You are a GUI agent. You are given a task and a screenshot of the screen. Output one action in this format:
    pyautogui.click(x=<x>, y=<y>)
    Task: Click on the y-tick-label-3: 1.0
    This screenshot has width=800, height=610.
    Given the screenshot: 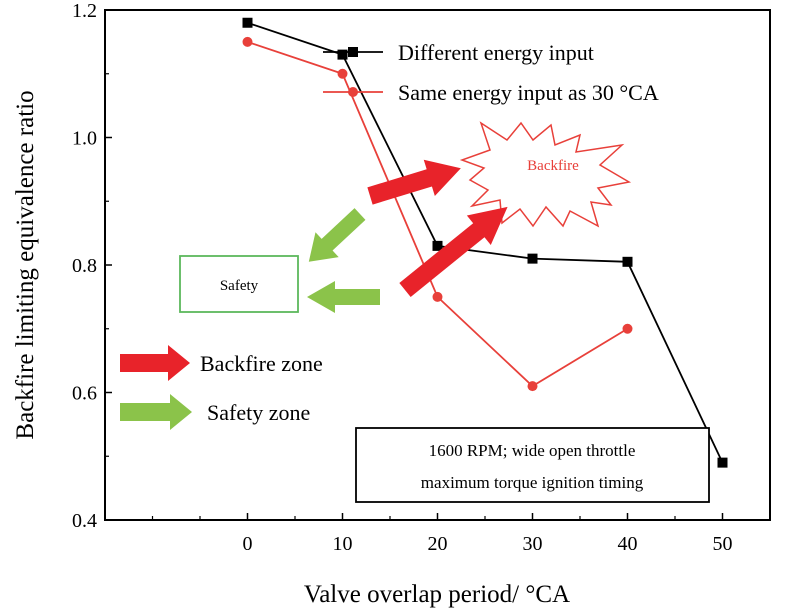 What is the action you would take?
    pyautogui.click(x=84, y=139)
    